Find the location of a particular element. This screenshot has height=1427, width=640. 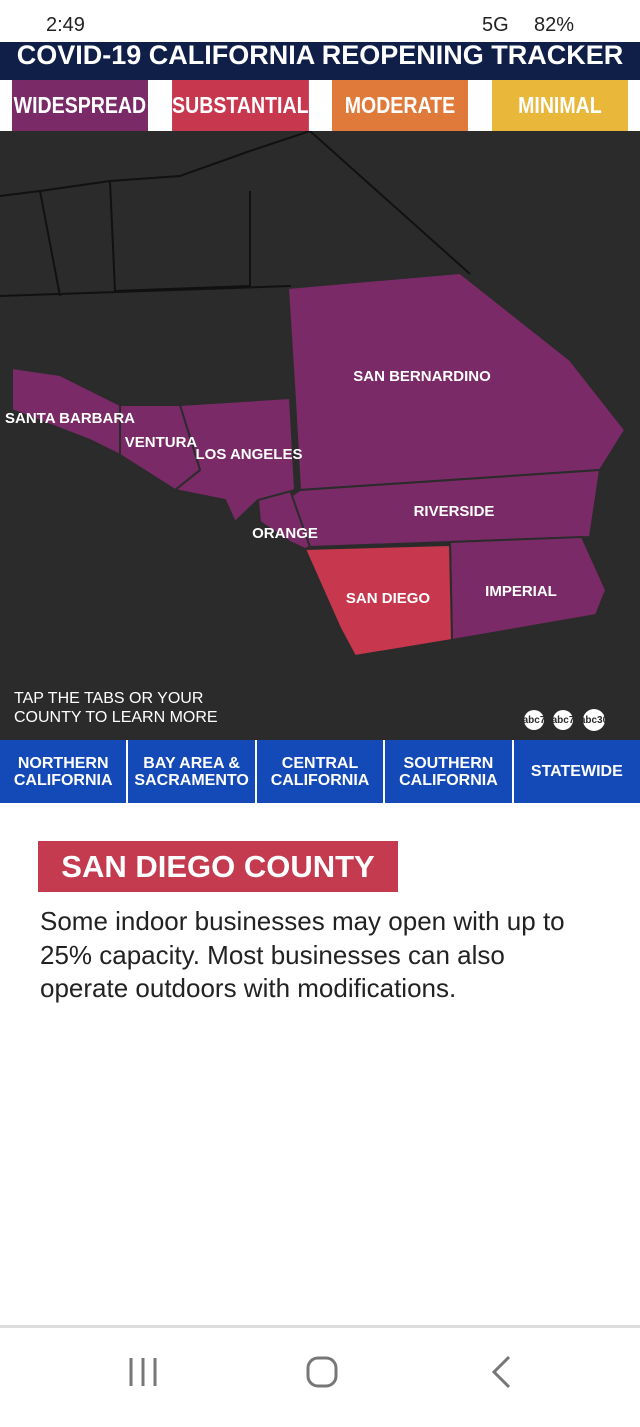

county-label: SAN DIEGO is located at coordinates (388, 598).